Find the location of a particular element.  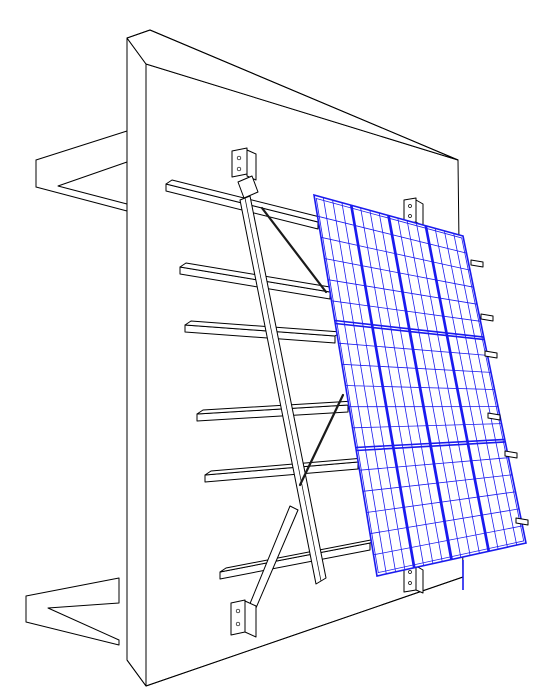

diagonal-brace-lower is located at coordinates (321, 440).